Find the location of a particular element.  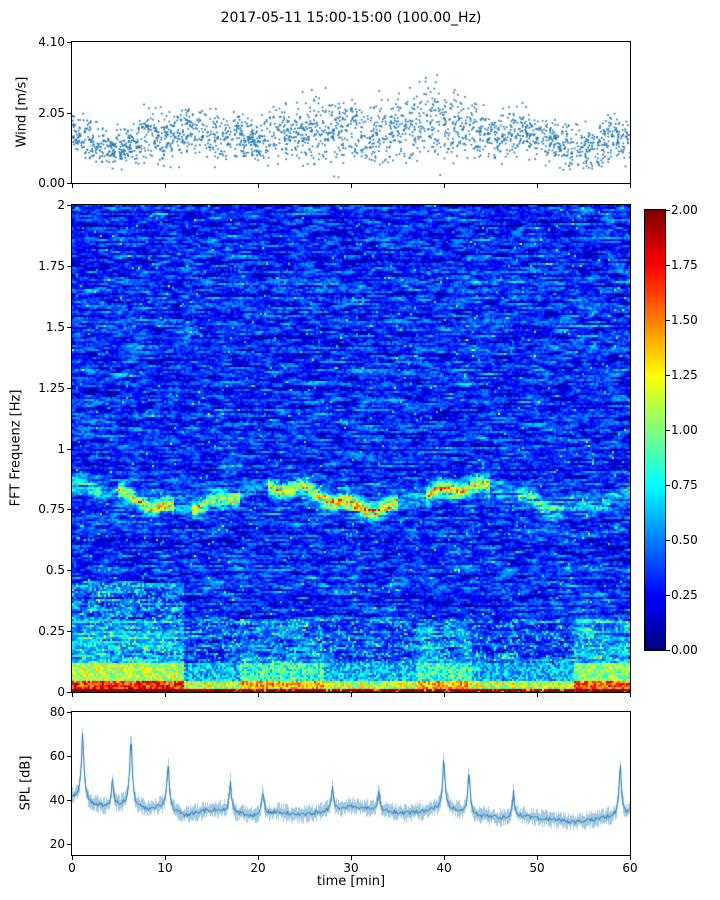

colorbar-tick-label: 0.00 is located at coordinates (684, 650).